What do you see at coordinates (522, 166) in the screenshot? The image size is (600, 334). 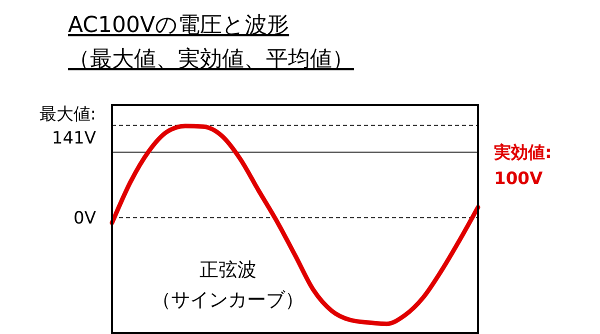 I see `ref-line-label: 実効値: 100V` at bounding box center [522, 166].